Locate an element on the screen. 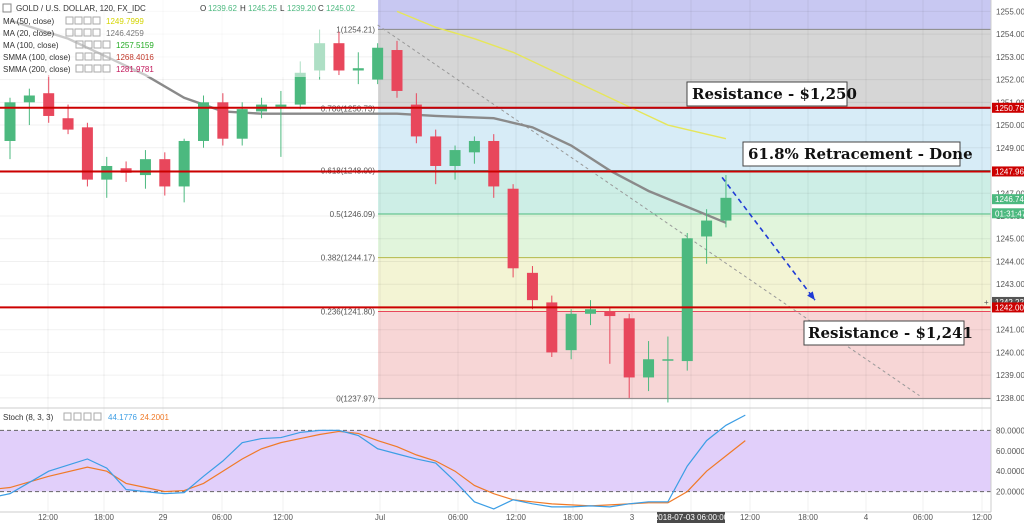 The image size is (1024, 527). price-tick-label: 1249.00 is located at coordinates (1010, 148).